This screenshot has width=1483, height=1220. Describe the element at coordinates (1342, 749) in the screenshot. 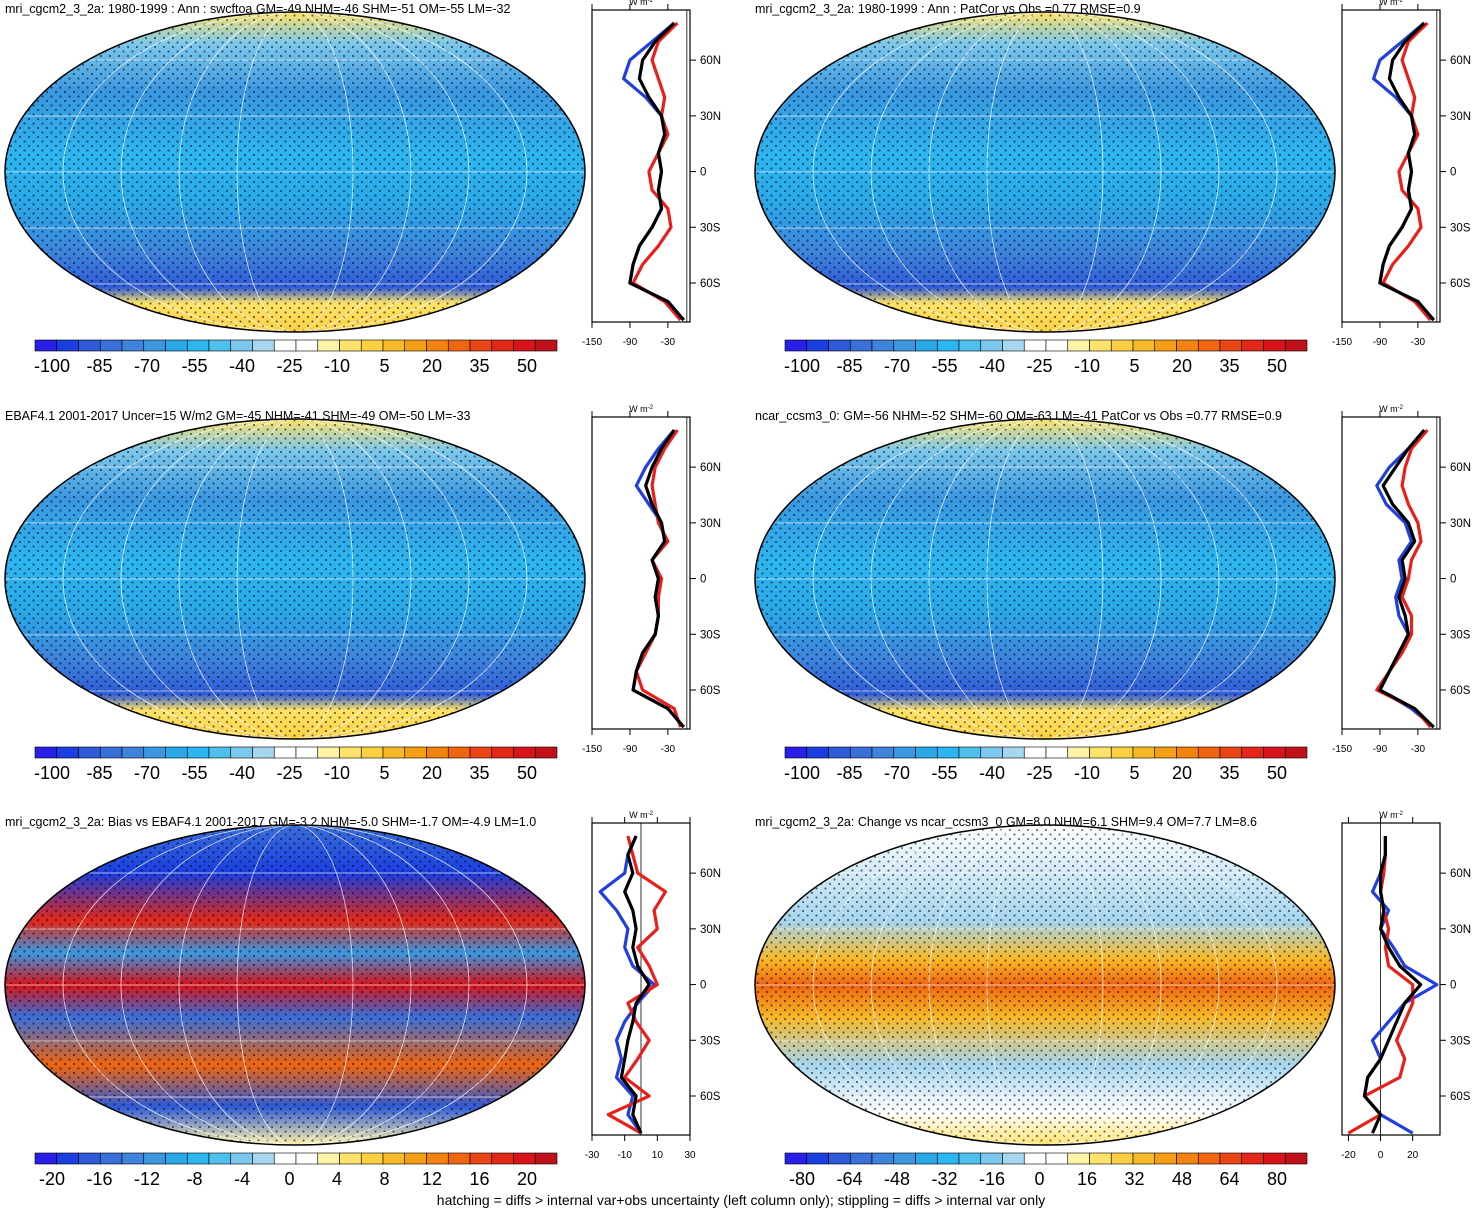

I see `x-tick-label: -150` at that location.